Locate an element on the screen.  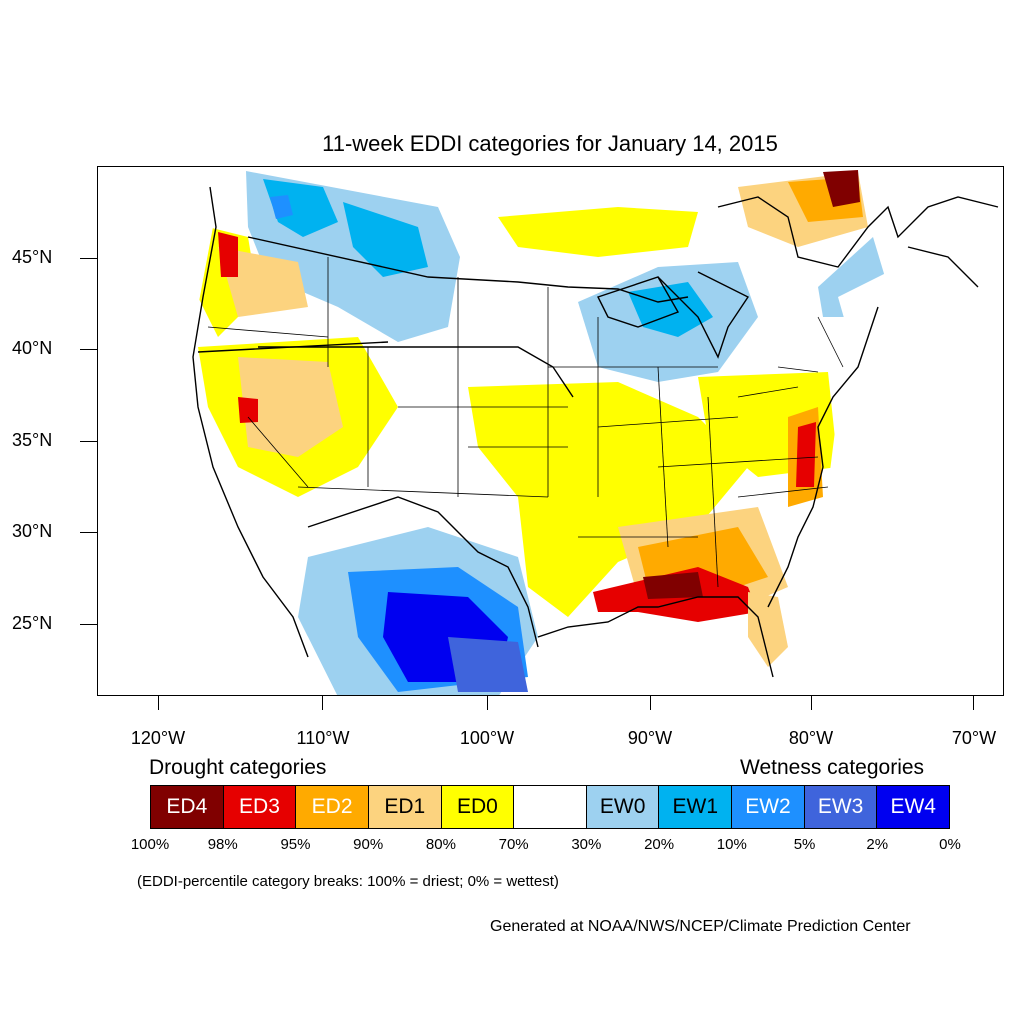
lon-label: 80°W is located at coordinates (811, 738).